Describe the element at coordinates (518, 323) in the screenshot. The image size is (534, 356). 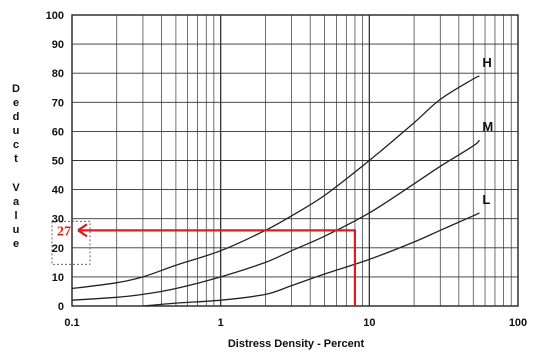
I see `x-tick-label: 100` at that location.